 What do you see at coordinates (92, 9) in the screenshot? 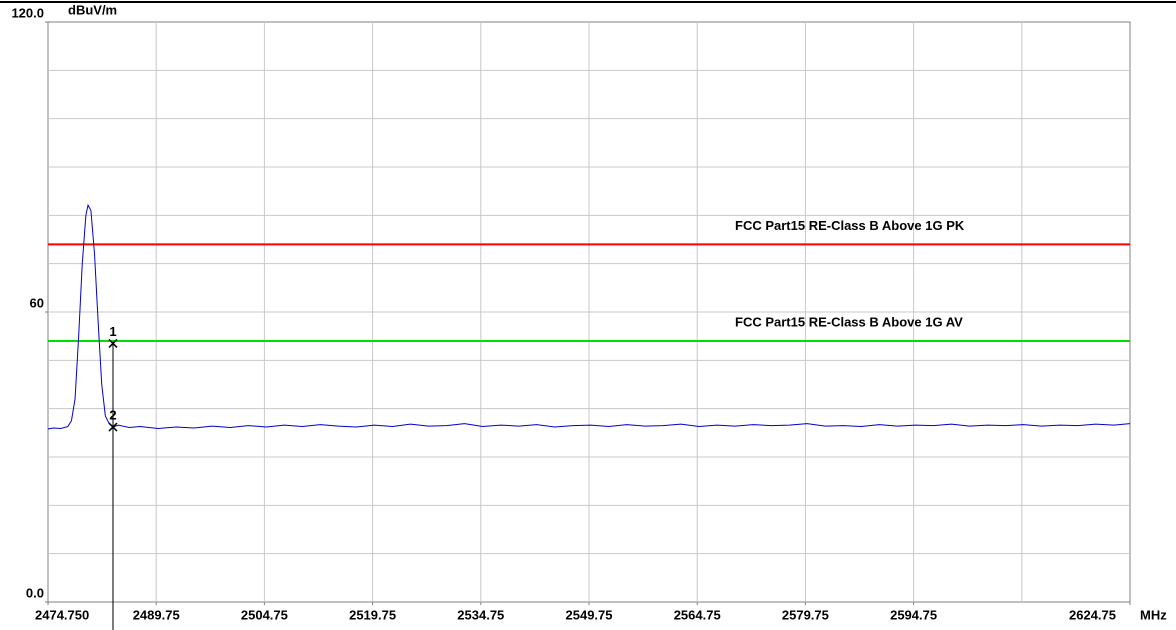
I see `y-unit: dBuV/m` at bounding box center [92, 9].